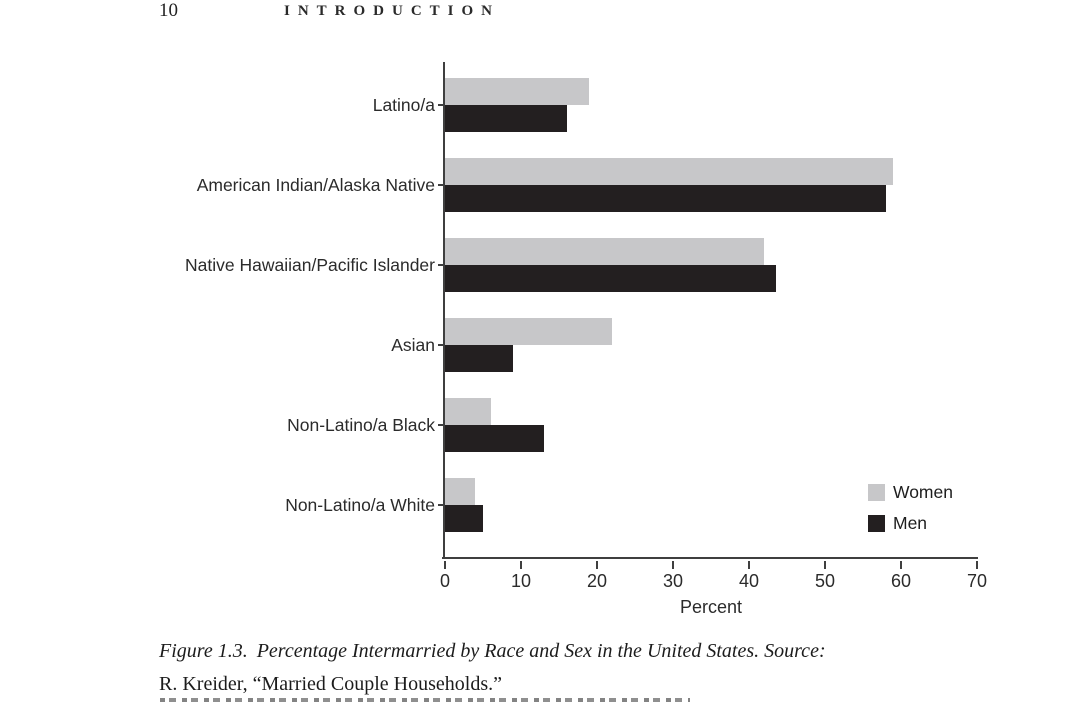 This screenshot has width=1080, height=702. What do you see at coordinates (425, 700) in the screenshot?
I see `clipped-text-line` at bounding box center [425, 700].